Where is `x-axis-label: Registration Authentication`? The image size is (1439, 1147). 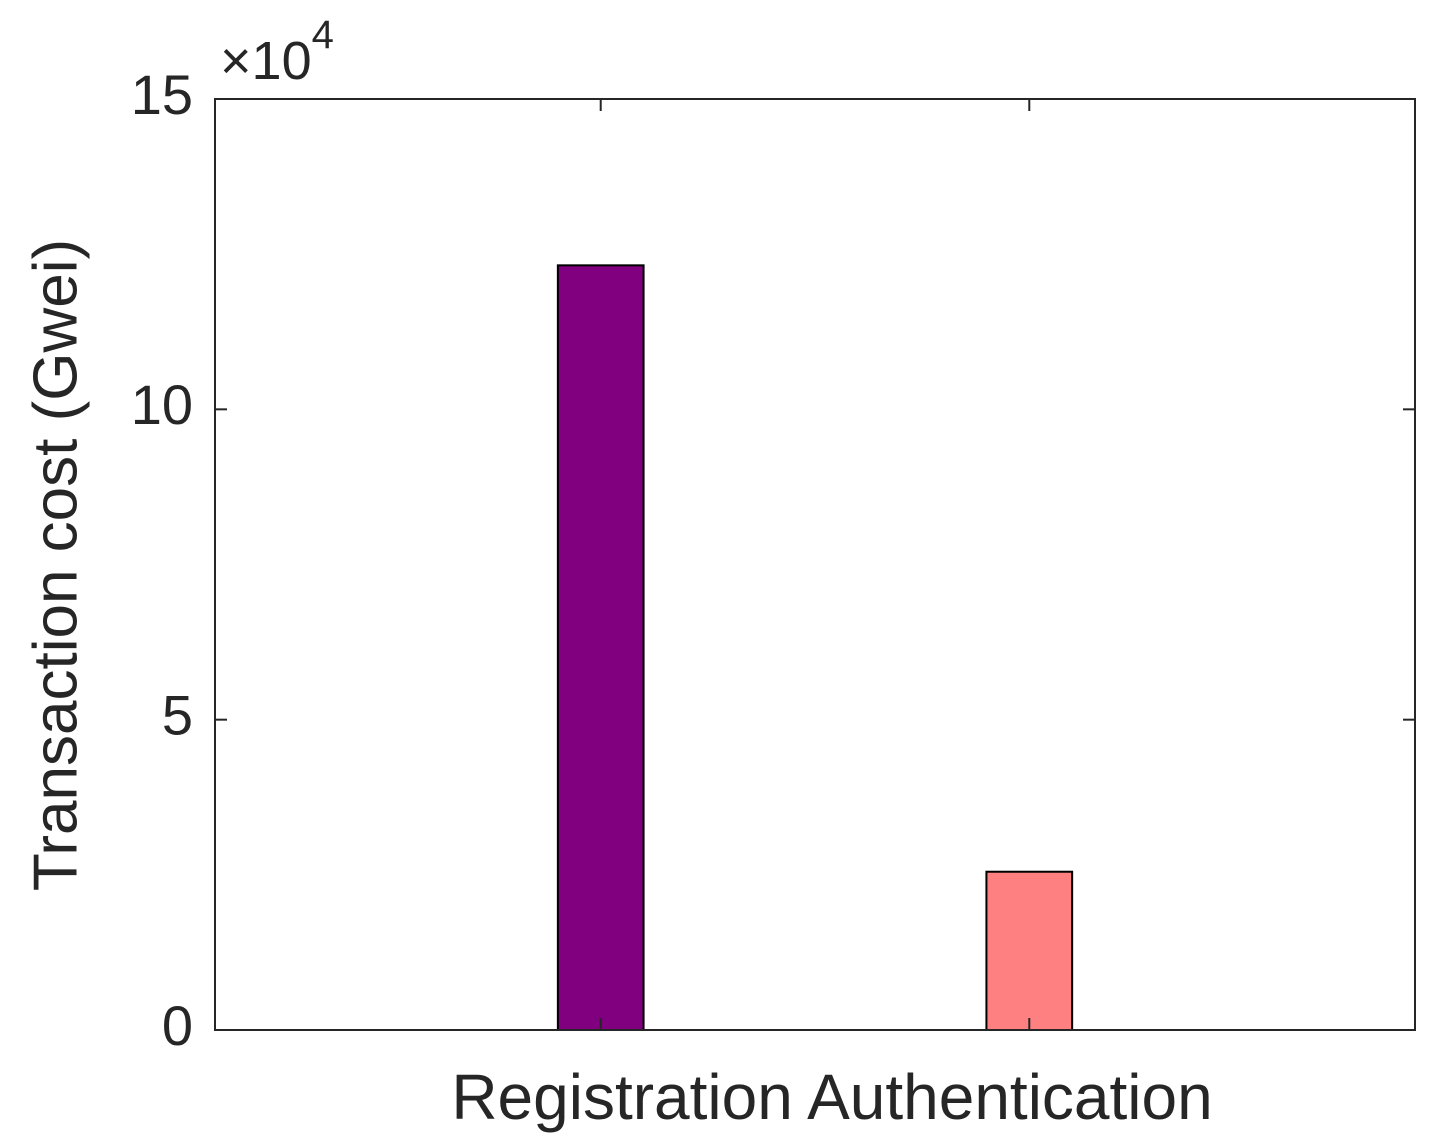 x-axis-label: Registration Authentication is located at coordinates (831, 1097).